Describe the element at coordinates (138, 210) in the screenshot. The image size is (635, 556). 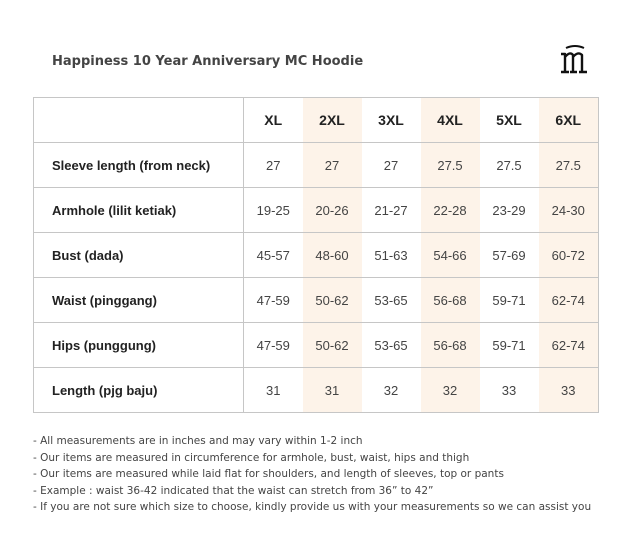
I see `row-label: Armhole (lilit ketiak)` at that location.